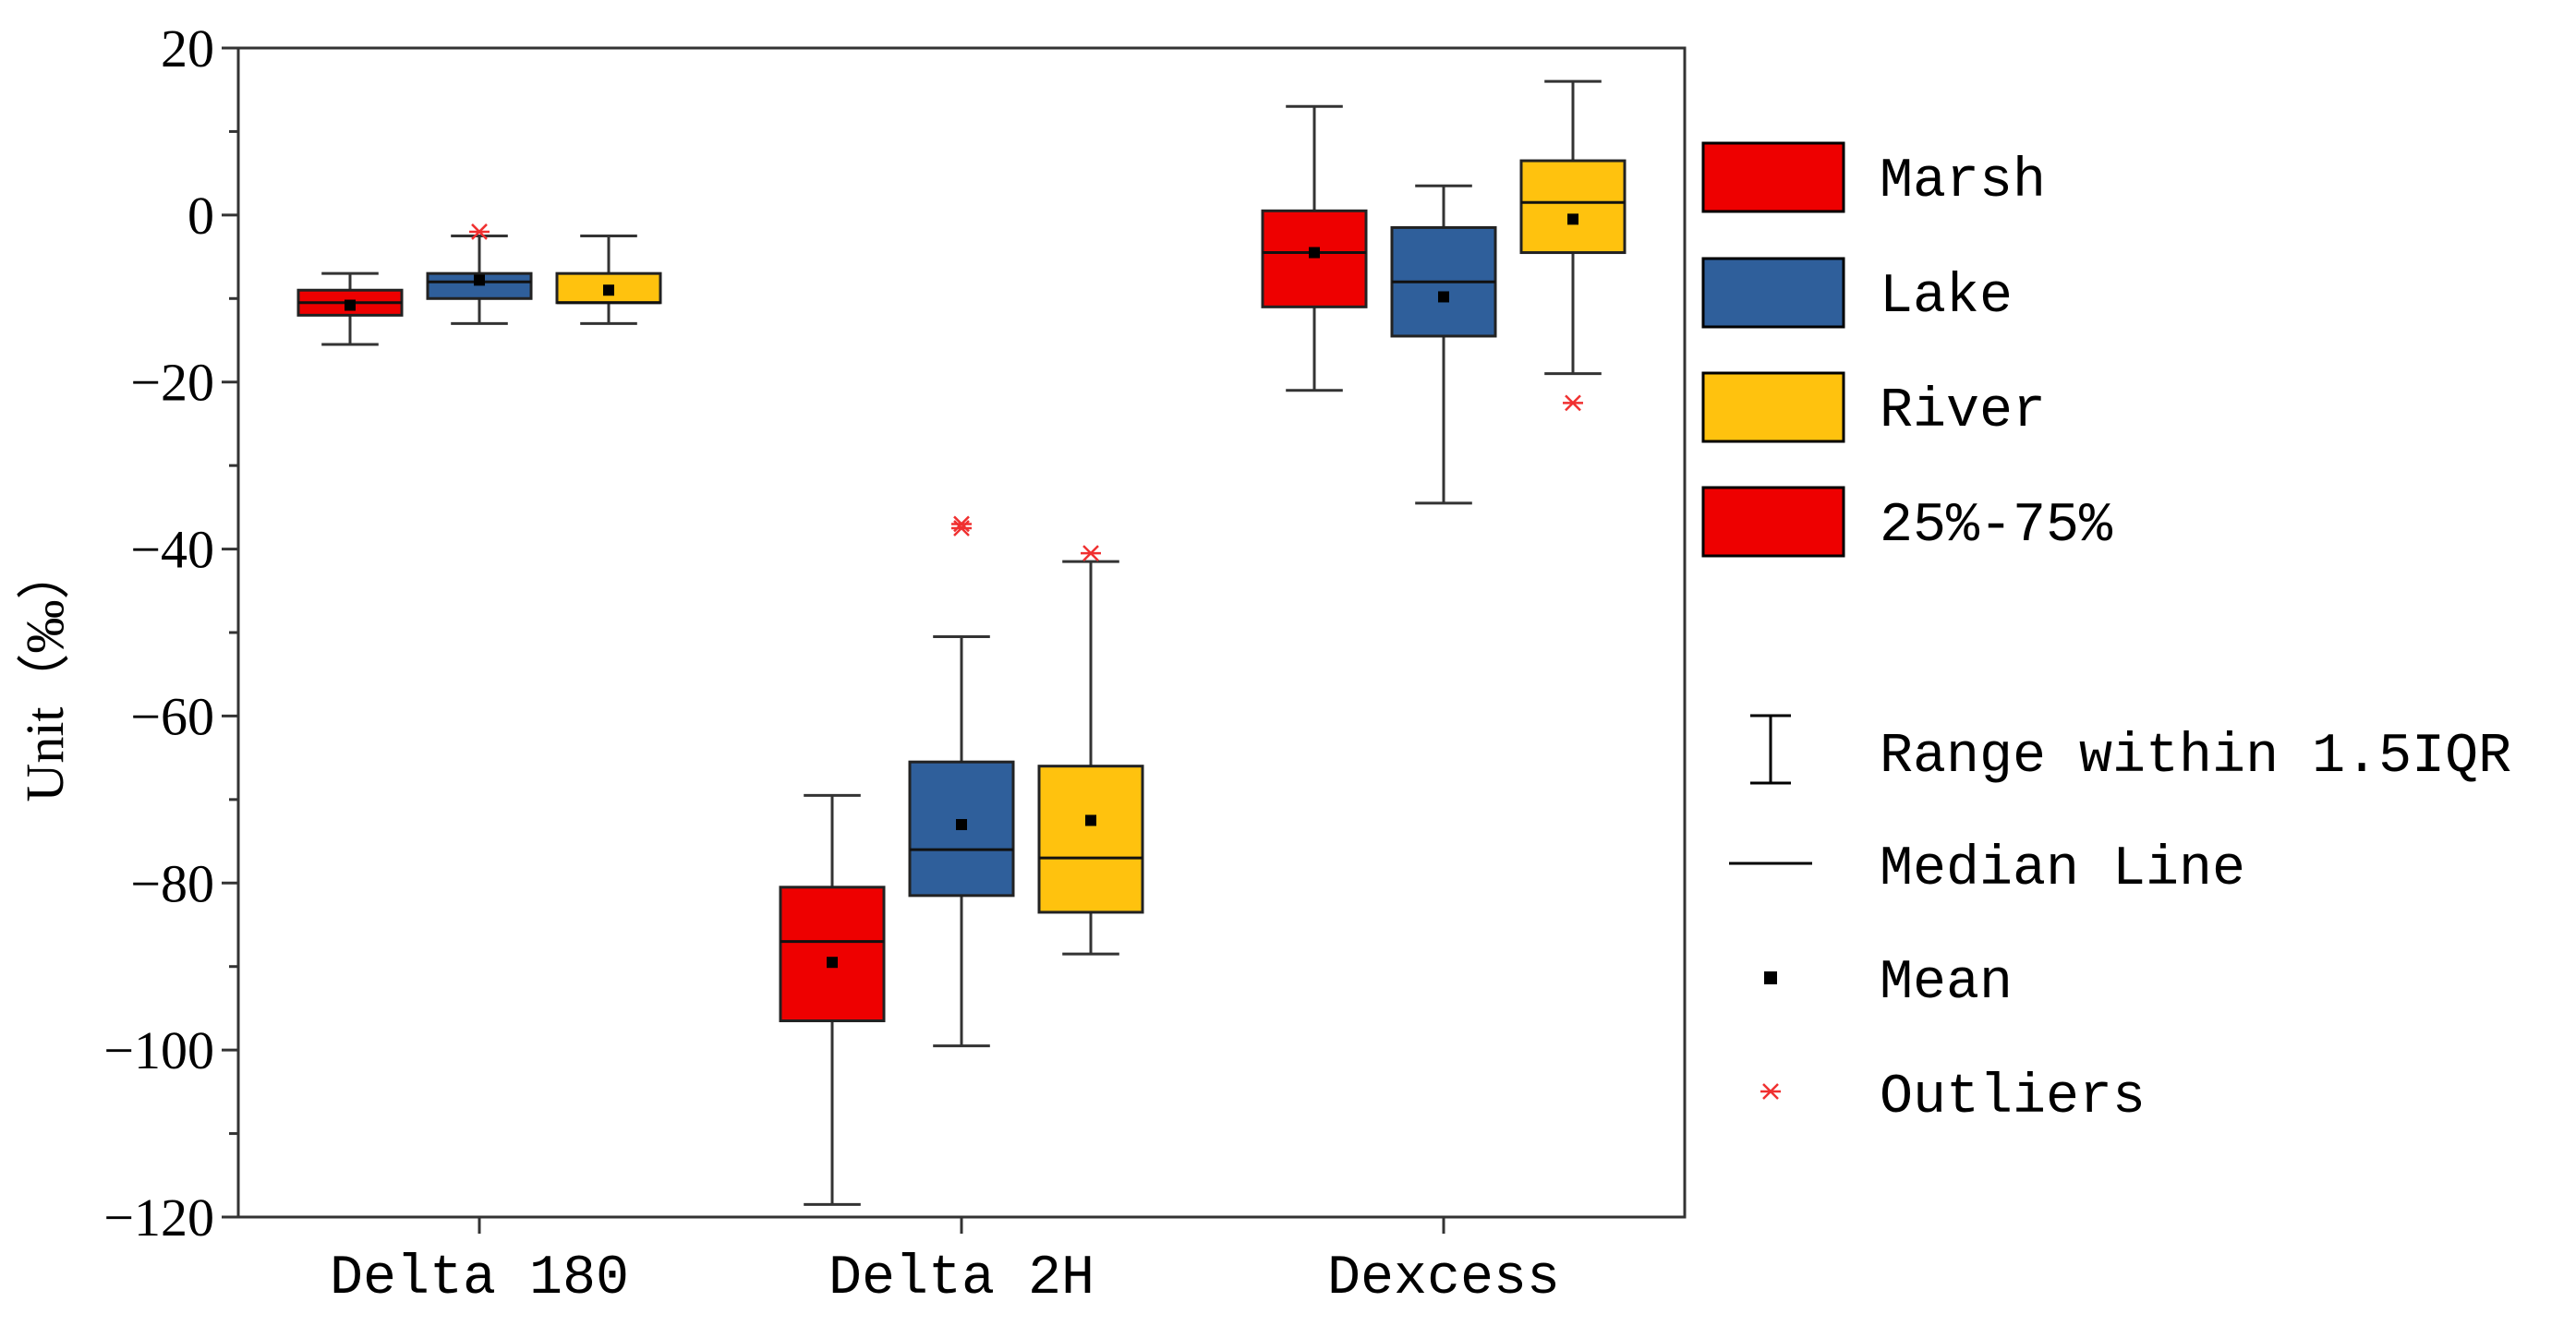  I want to click on legend-marsh-swatch, so click(1773, 177).